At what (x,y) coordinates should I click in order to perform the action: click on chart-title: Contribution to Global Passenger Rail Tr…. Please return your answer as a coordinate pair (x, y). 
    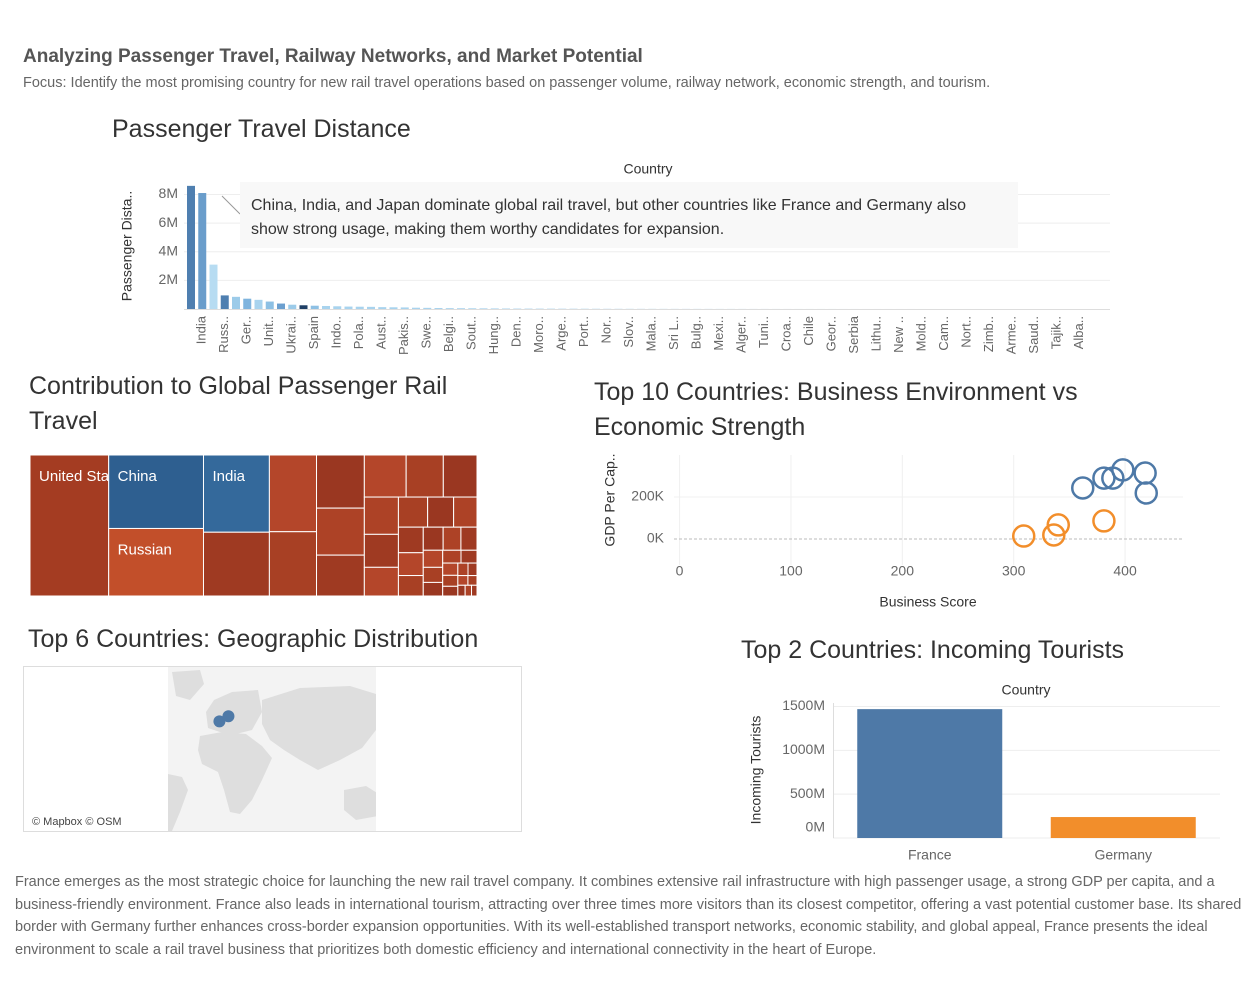
    Looking at the image, I should click on (238, 403).